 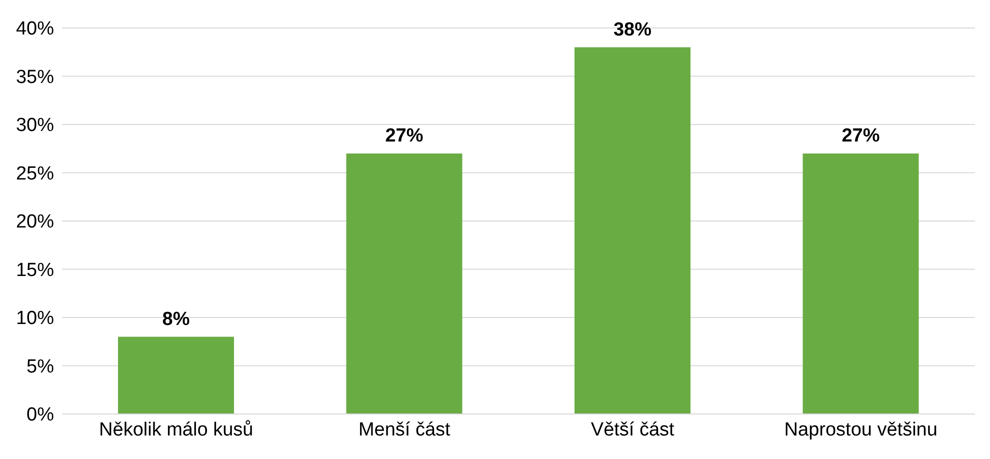 What do you see at coordinates (176, 429) in the screenshot?
I see `x-tick-label: Několik málo kusů` at bounding box center [176, 429].